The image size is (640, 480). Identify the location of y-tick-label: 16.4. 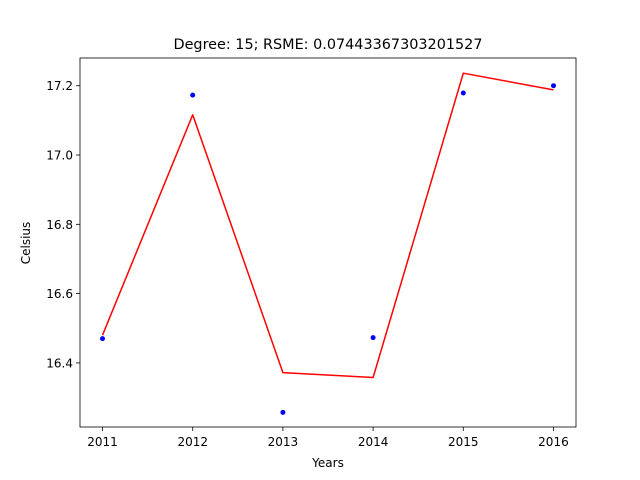
(59, 363).